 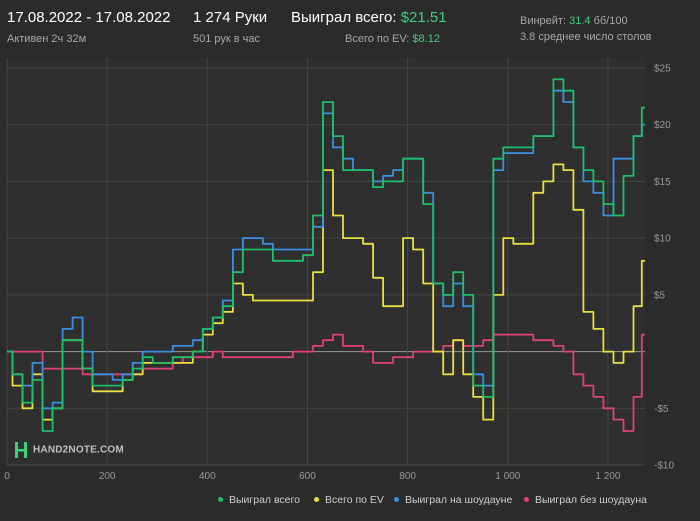 I want to click on winrate-value: 31.4, so click(x=580, y=21).